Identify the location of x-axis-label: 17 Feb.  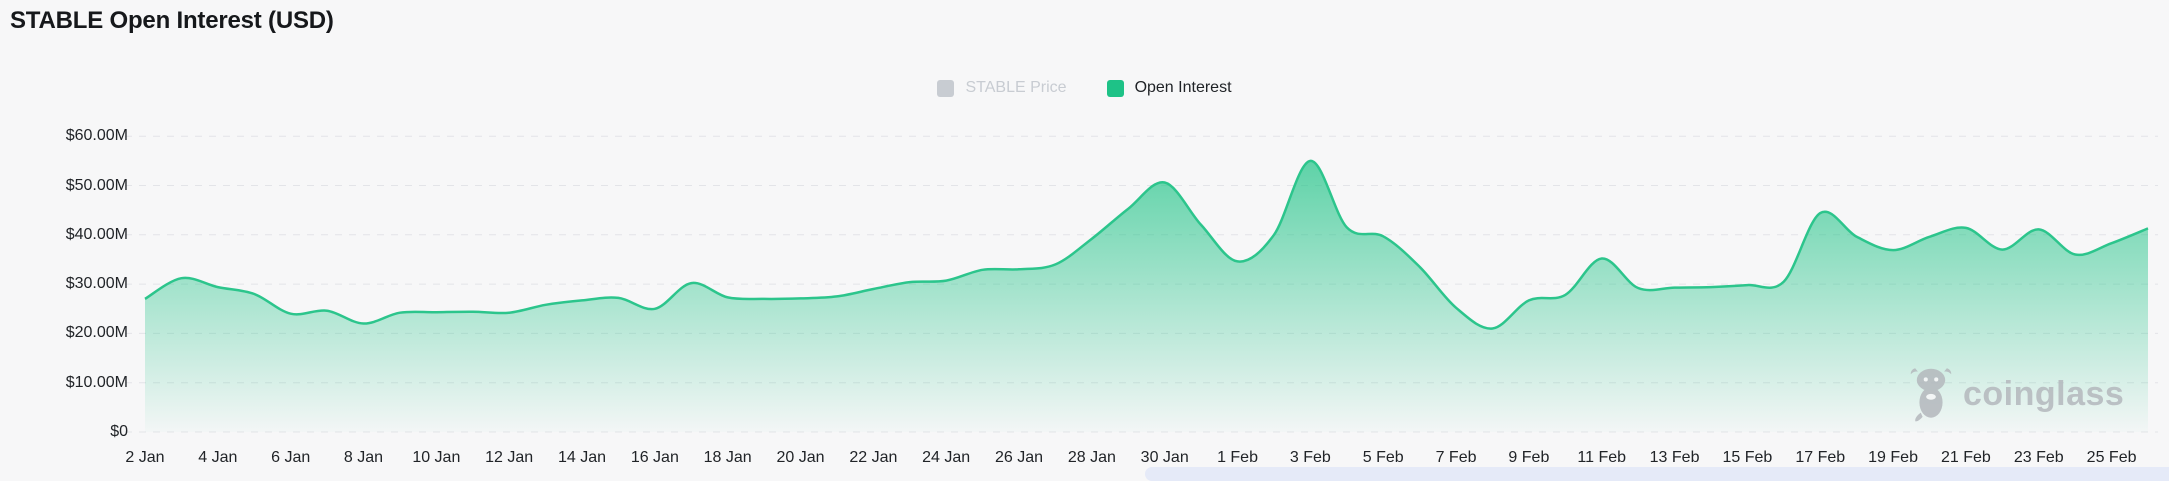
(1820, 457).